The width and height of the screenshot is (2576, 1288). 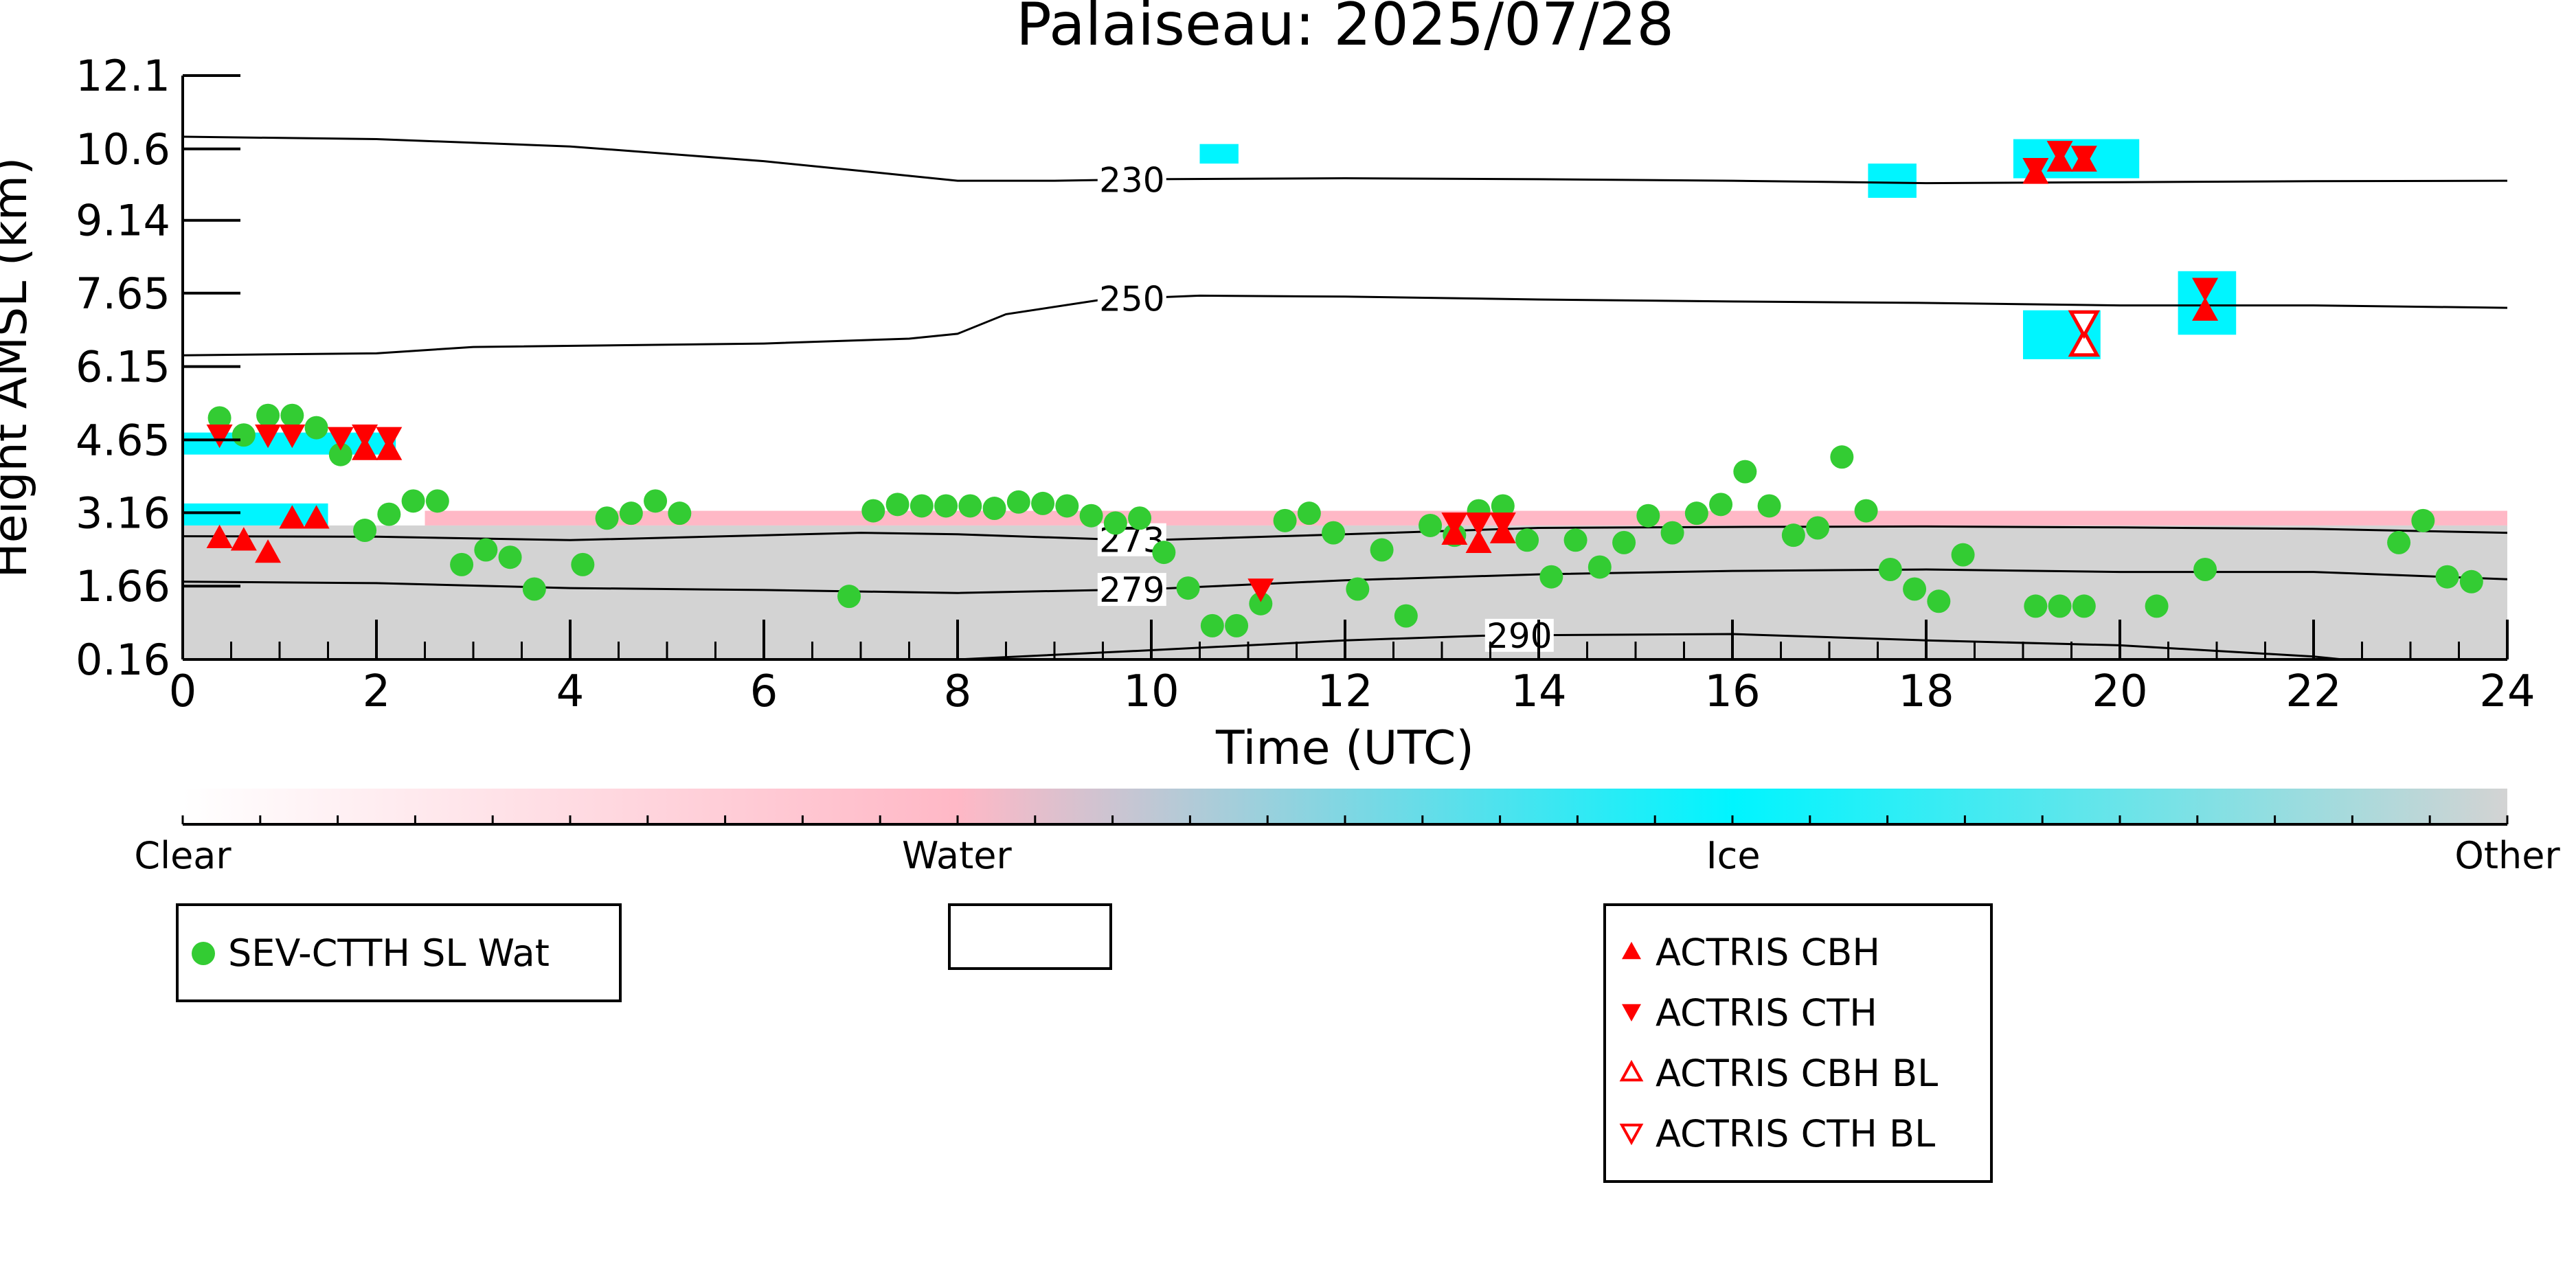 What do you see at coordinates (183, 691) in the screenshot?
I see `x-tick-label: 0` at bounding box center [183, 691].